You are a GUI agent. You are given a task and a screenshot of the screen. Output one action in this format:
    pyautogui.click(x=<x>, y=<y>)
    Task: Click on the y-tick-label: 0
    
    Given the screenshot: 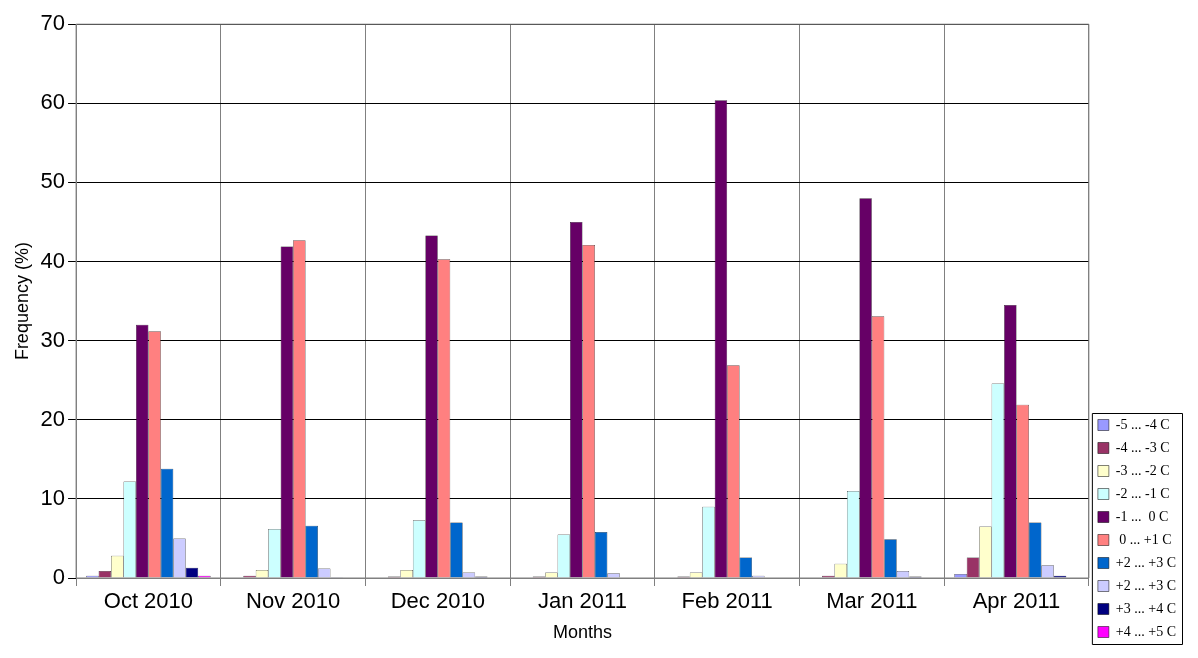 What is the action you would take?
    pyautogui.click(x=59, y=577)
    